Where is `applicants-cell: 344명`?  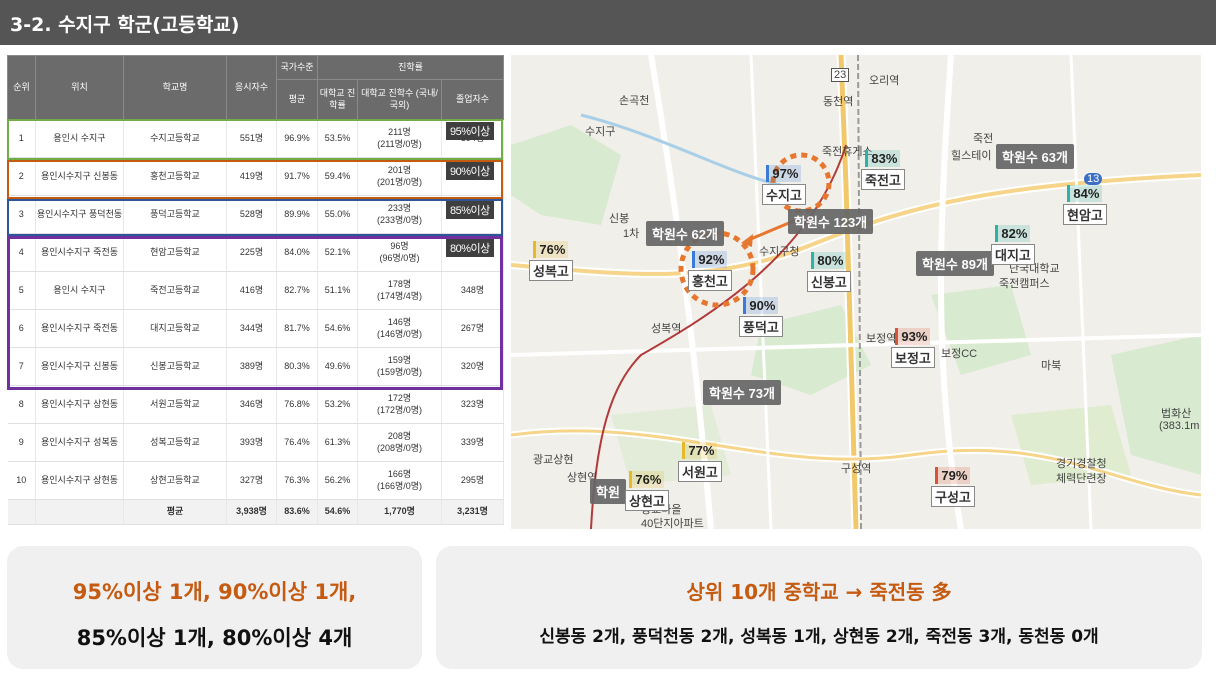 applicants-cell: 344명 is located at coordinates (251, 328).